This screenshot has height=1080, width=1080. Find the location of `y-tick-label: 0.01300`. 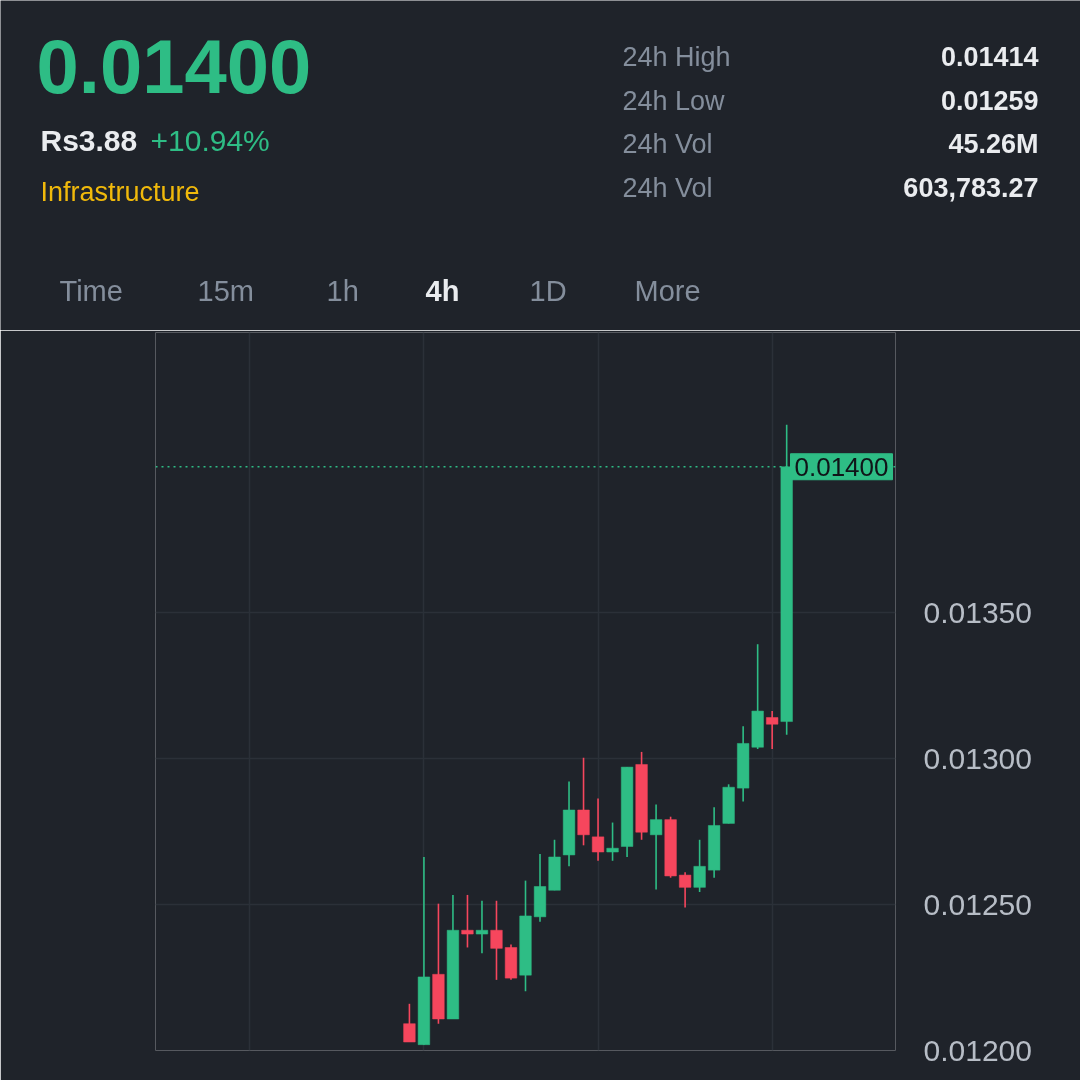

y-tick-label: 0.01300 is located at coordinates (977, 758).